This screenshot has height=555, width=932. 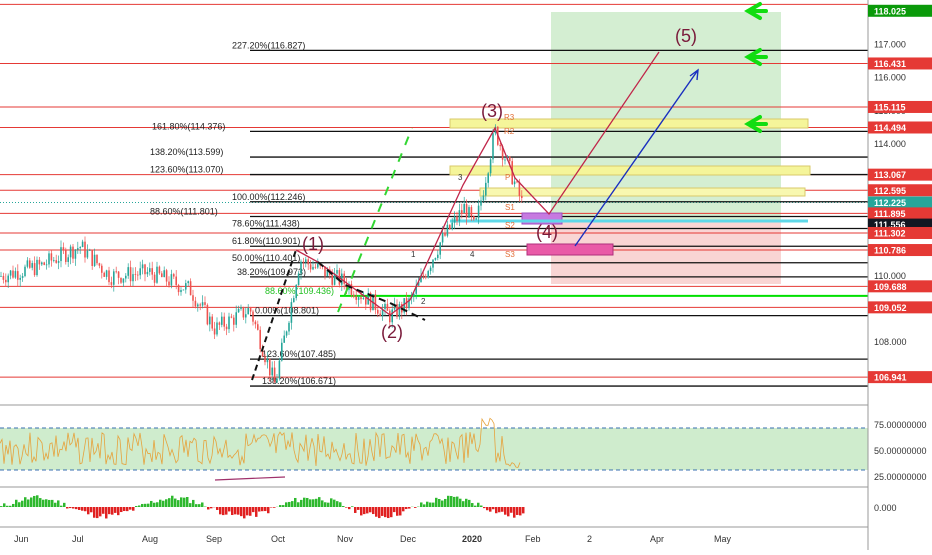 I want to click on price-tag-label: 111.302, so click(x=890, y=233).